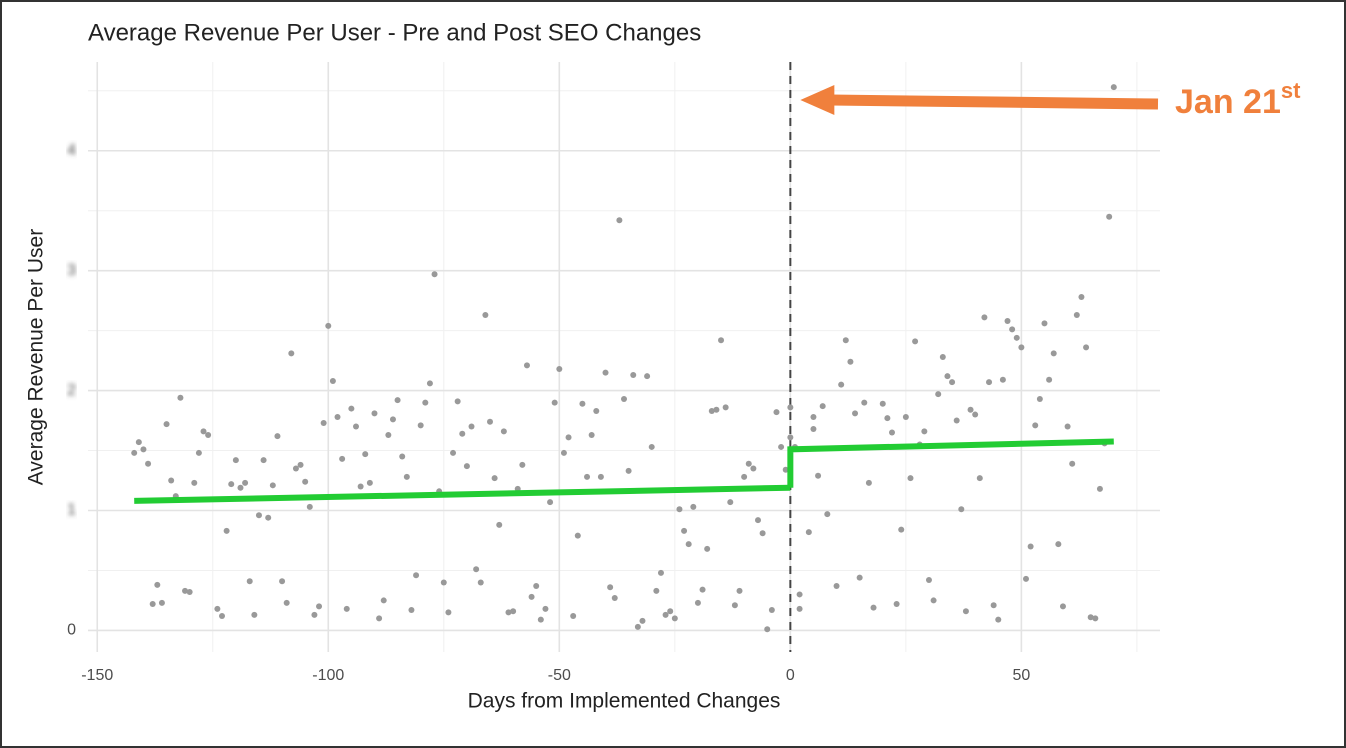  What do you see at coordinates (71, 390) in the screenshot?
I see `y-tick-label: 2` at bounding box center [71, 390].